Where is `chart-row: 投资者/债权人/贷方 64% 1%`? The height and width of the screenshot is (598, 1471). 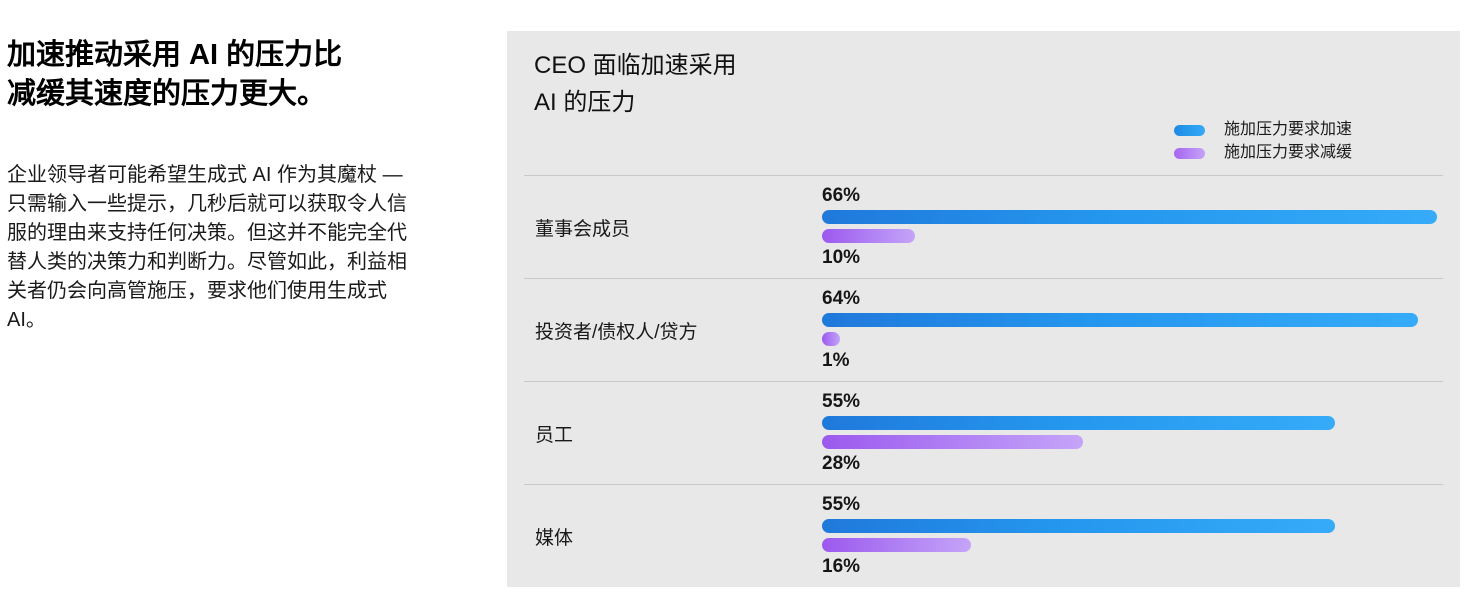 chart-row: 投资者/债权人/贷方 64% 1% is located at coordinates (983, 329).